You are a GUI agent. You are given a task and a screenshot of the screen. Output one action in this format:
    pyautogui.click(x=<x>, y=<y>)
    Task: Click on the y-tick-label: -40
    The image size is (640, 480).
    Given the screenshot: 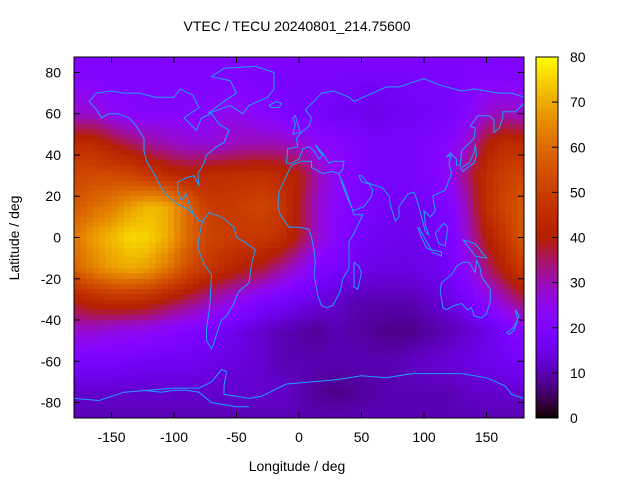 What is the action you would take?
    pyautogui.click(x=51, y=320)
    